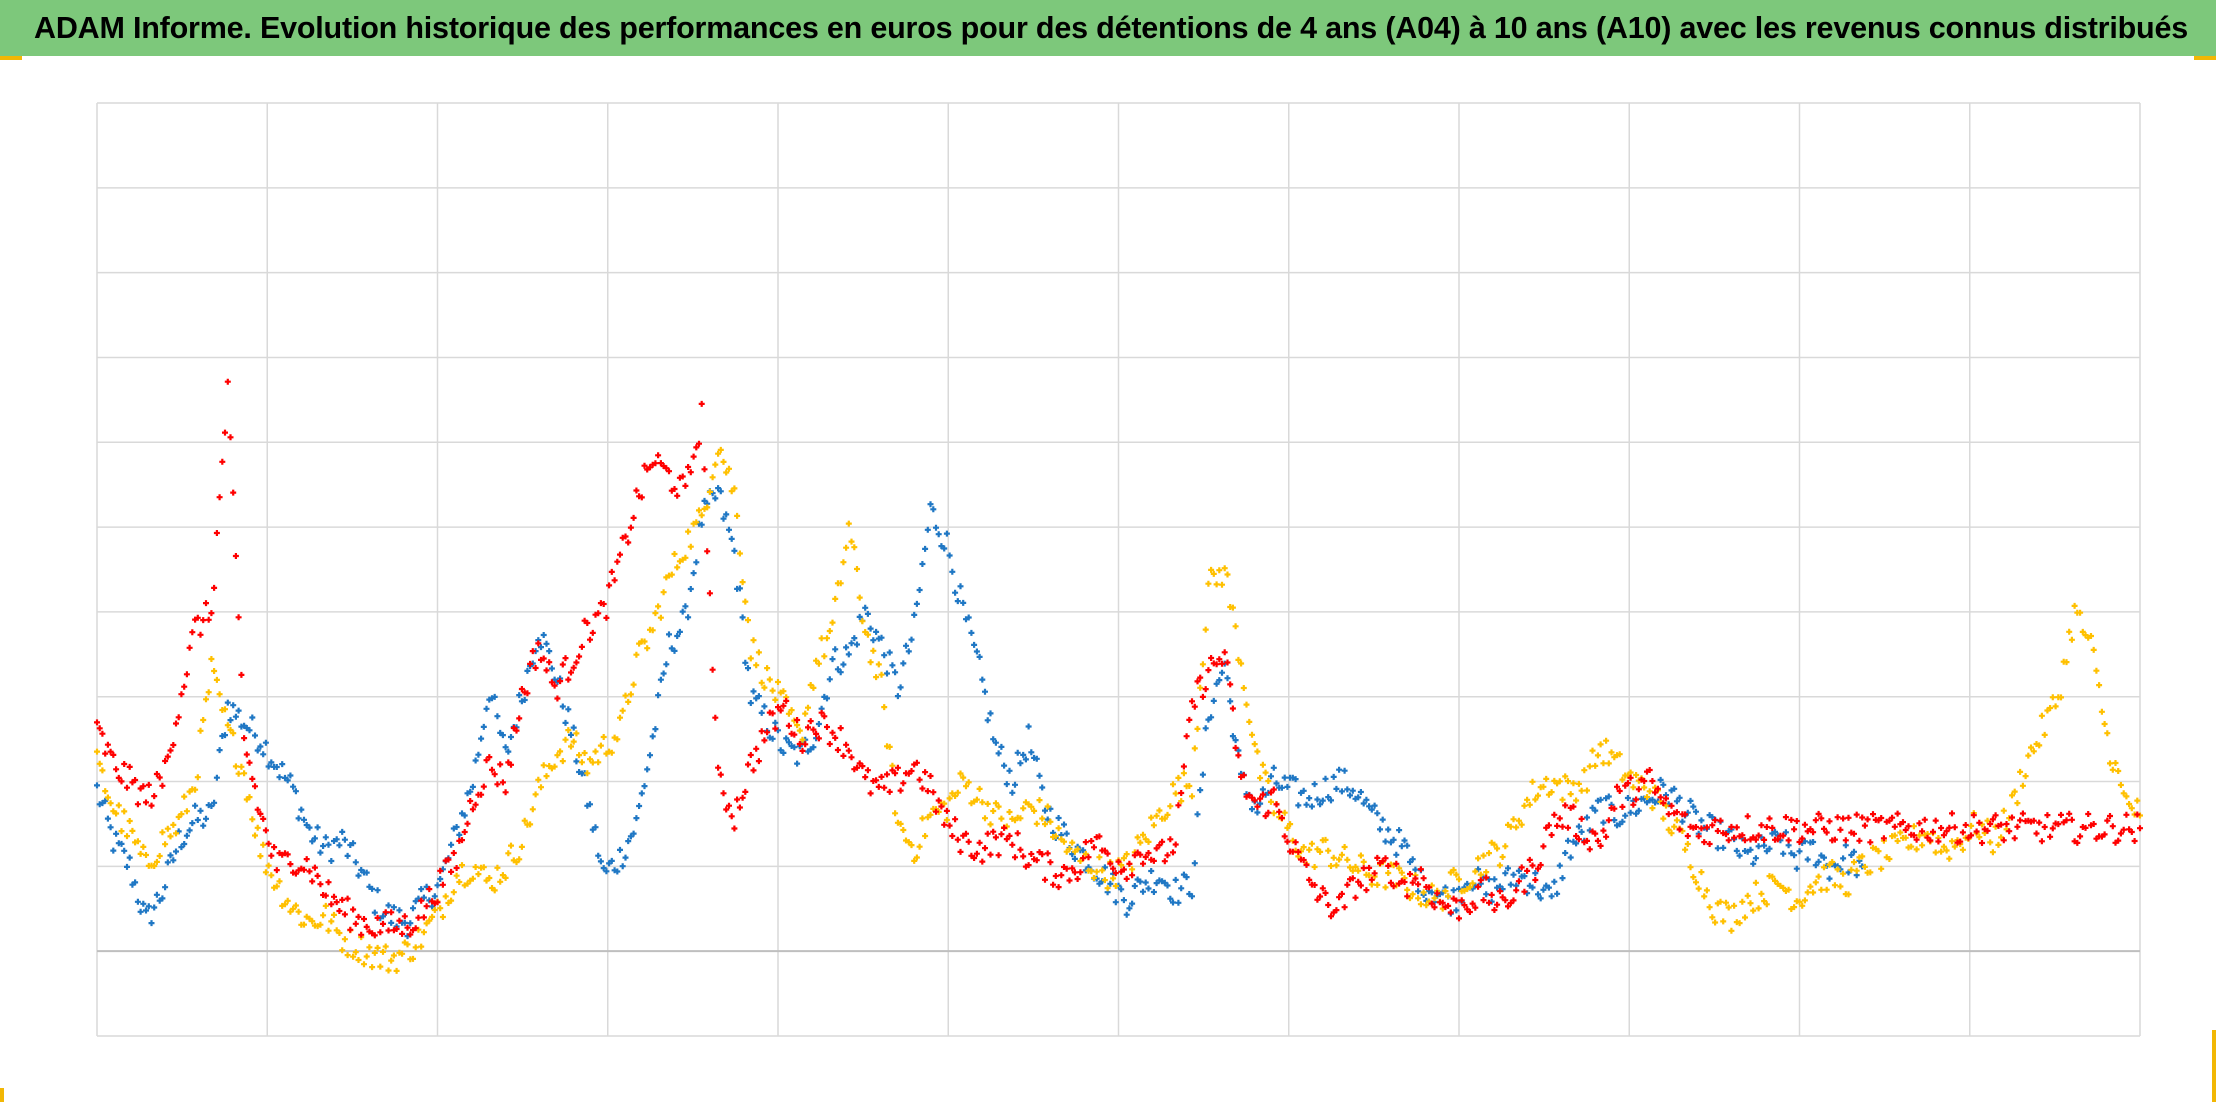 The image size is (2216, 1102). Describe the element at coordinates (2205, 58) in the screenshot. I see `frame-corner-top-right` at that location.